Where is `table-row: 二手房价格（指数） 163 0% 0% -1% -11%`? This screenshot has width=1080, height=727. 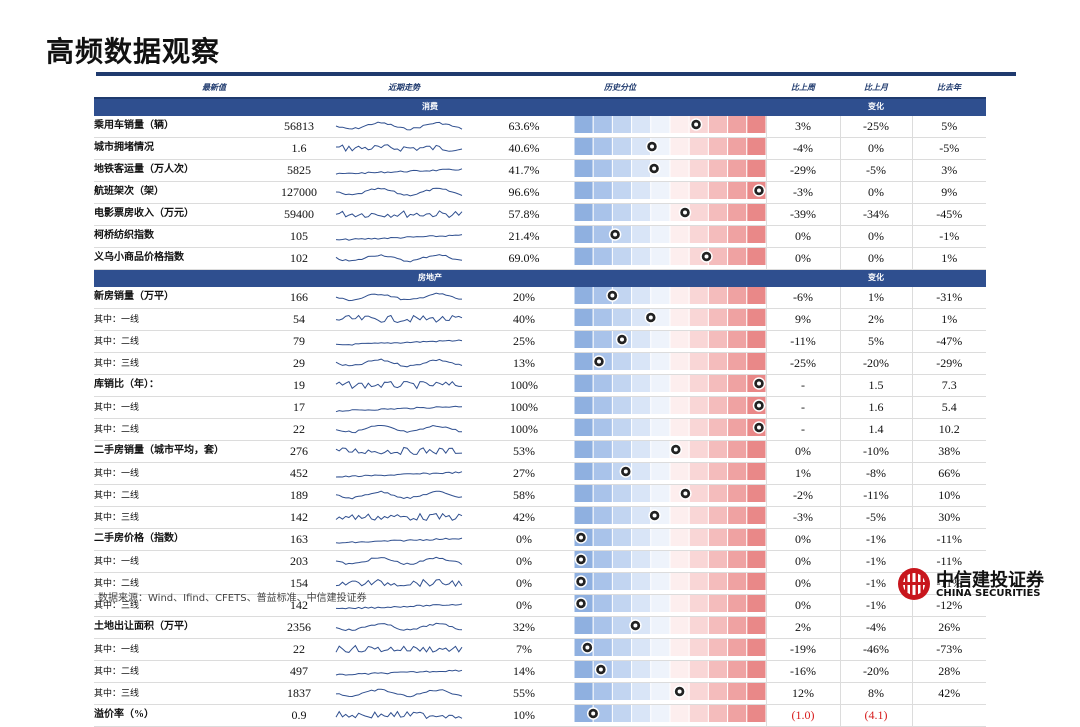 table-row: 二手房价格（指数） 163 0% 0% -1% -11% is located at coordinates (540, 539).